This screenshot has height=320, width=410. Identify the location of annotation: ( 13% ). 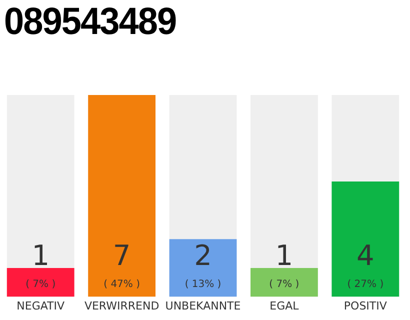
(203, 284).